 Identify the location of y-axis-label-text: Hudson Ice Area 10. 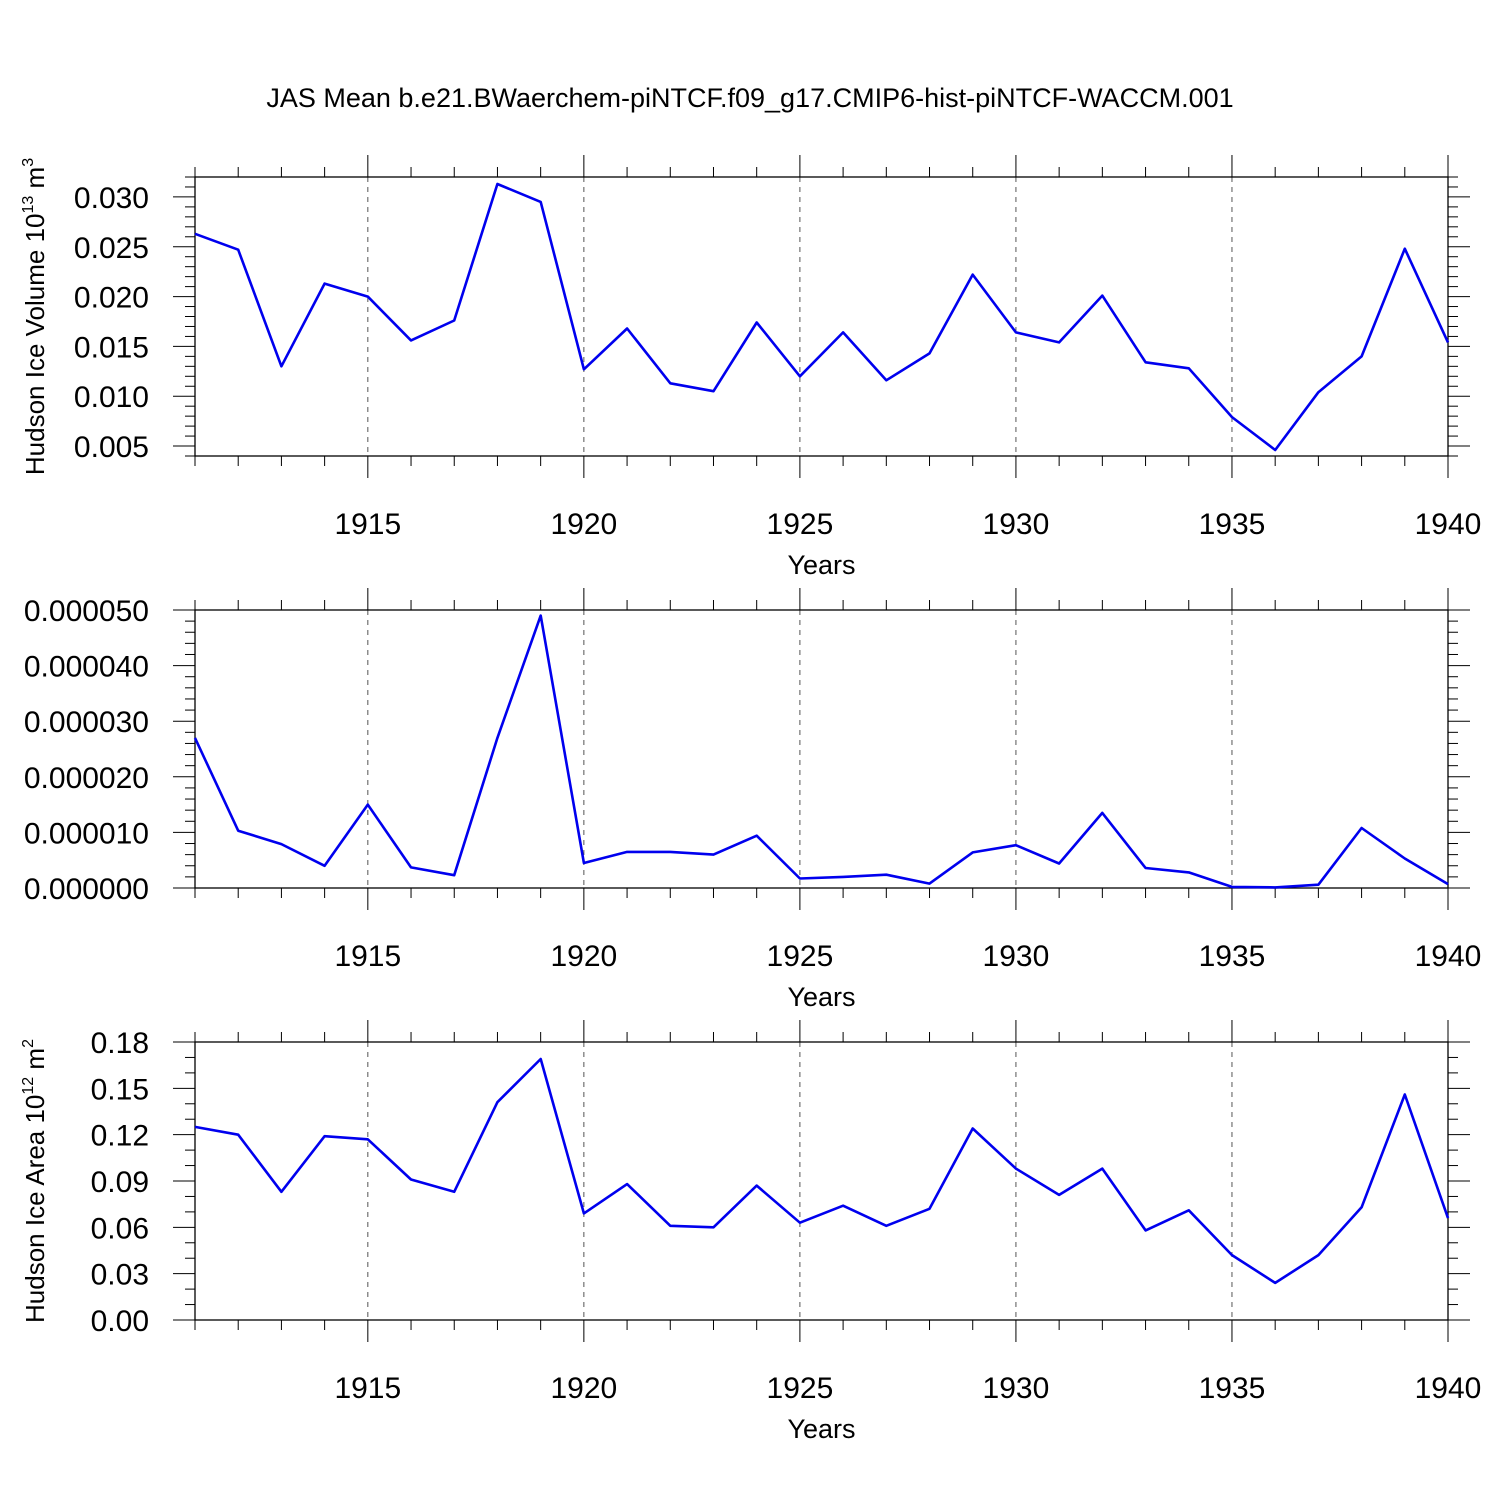
(35, 1209).